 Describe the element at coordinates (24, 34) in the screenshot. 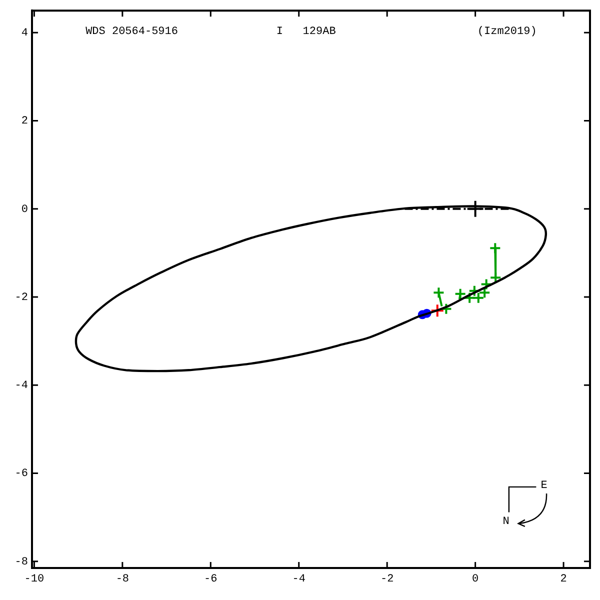

I see `y-tick-label: 4` at that location.